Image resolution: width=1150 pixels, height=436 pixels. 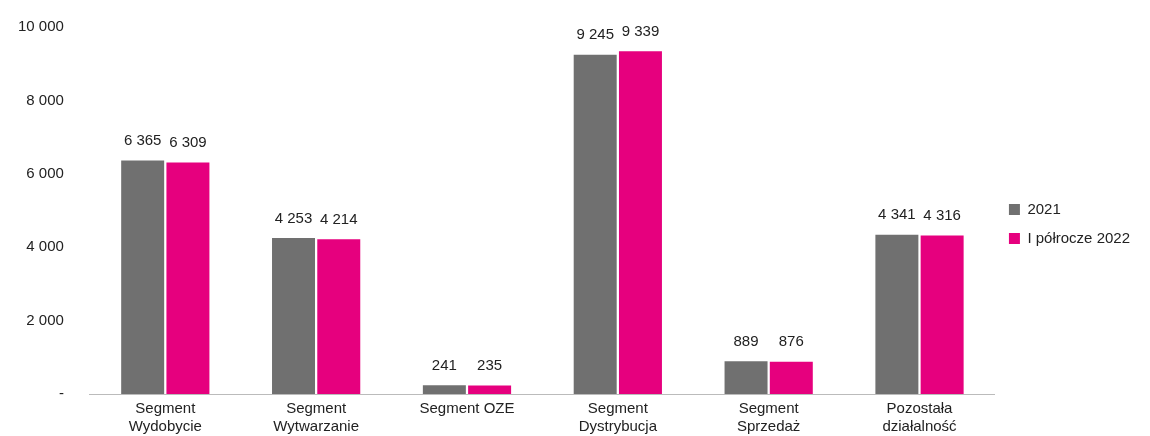 I want to click on data-label: 4 214, so click(x=338, y=218).